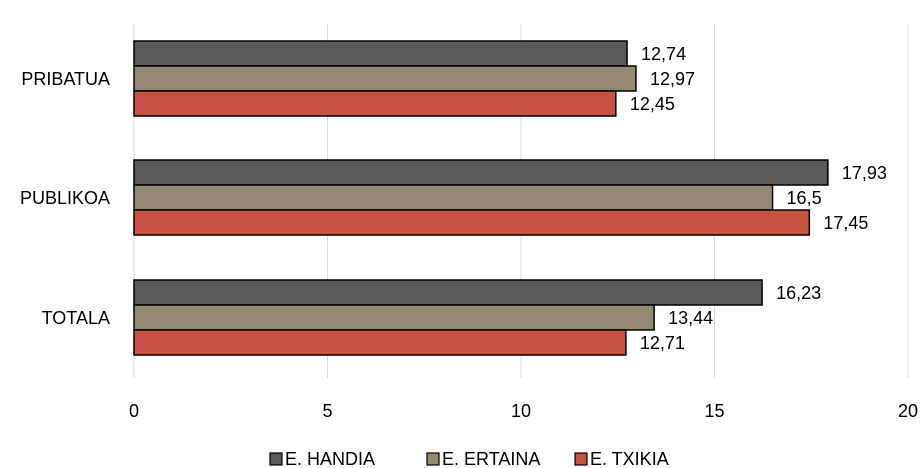 The height and width of the screenshot is (468, 923). What do you see at coordinates (380, 53) in the screenshot?
I see `bar-pribatua-e-handia` at bounding box center [380, 53].